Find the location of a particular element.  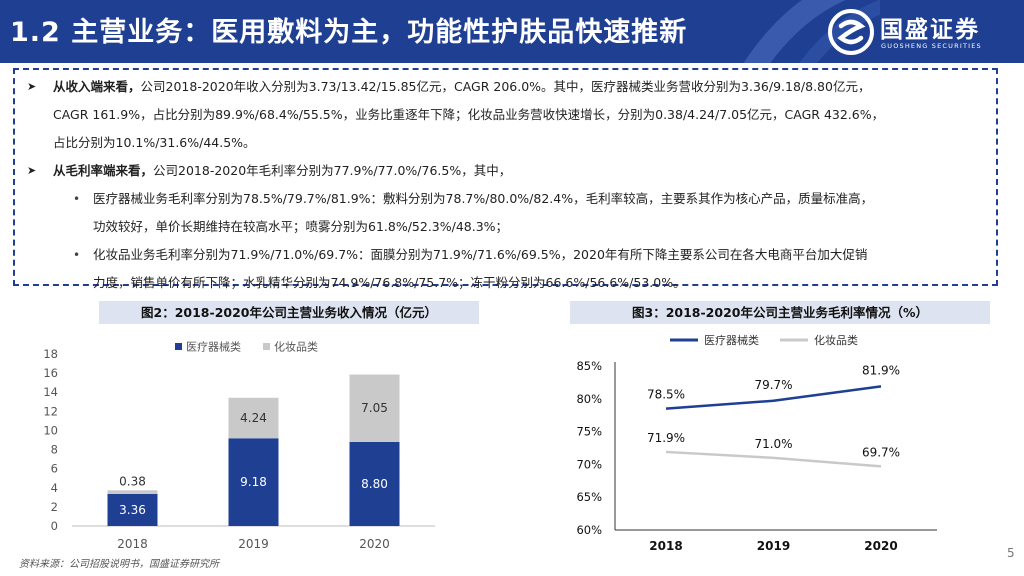

data-label: 78.5% is located at coordinates (666, 395).